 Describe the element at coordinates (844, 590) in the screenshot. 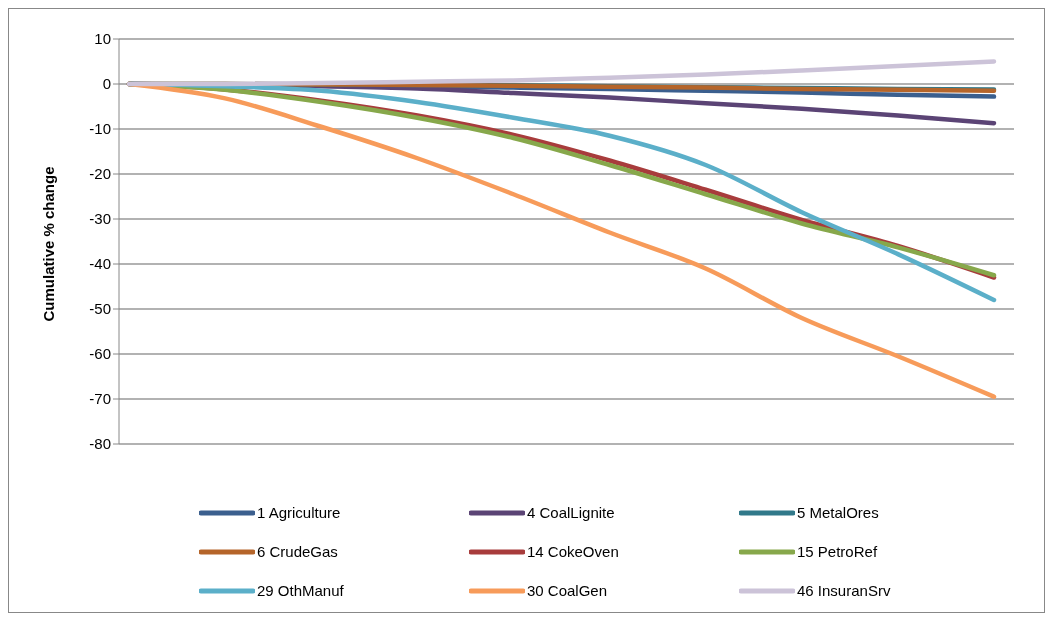

I see `legend-label: 46 InsuranSrv` at that location.